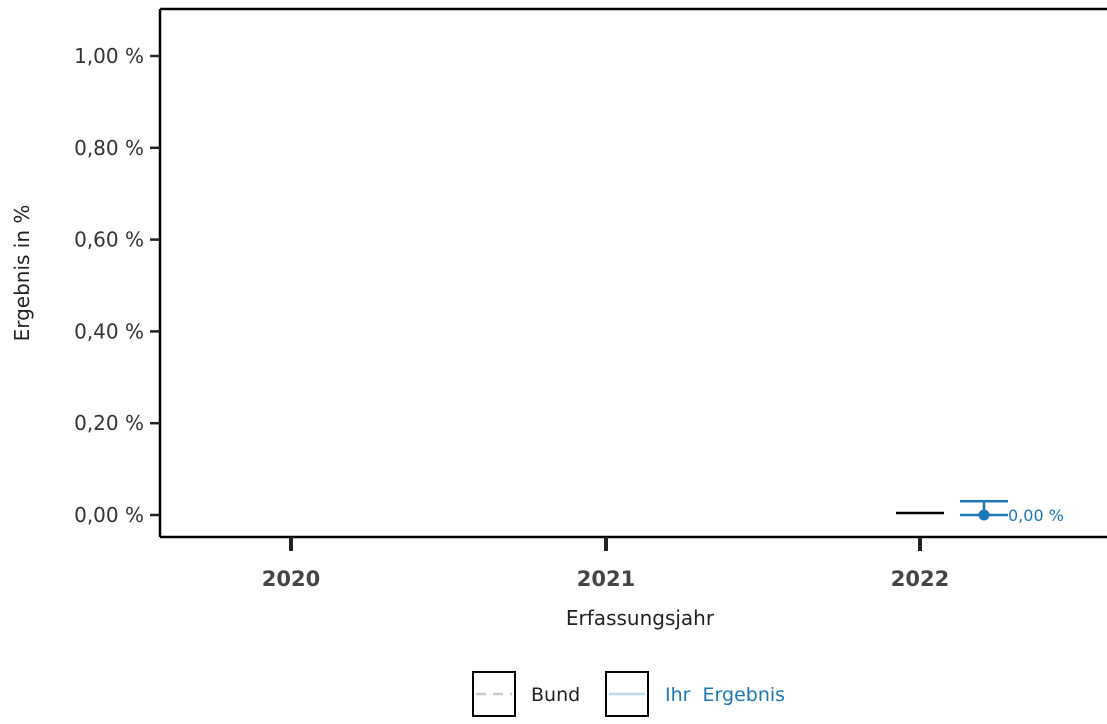 This screenshot has width=1107, height=724. Describe the element at coordinates (725, 695) in the screenshot. I see `legend-label-ihr-ergebnis: Ihr Ergebnis` at that location.